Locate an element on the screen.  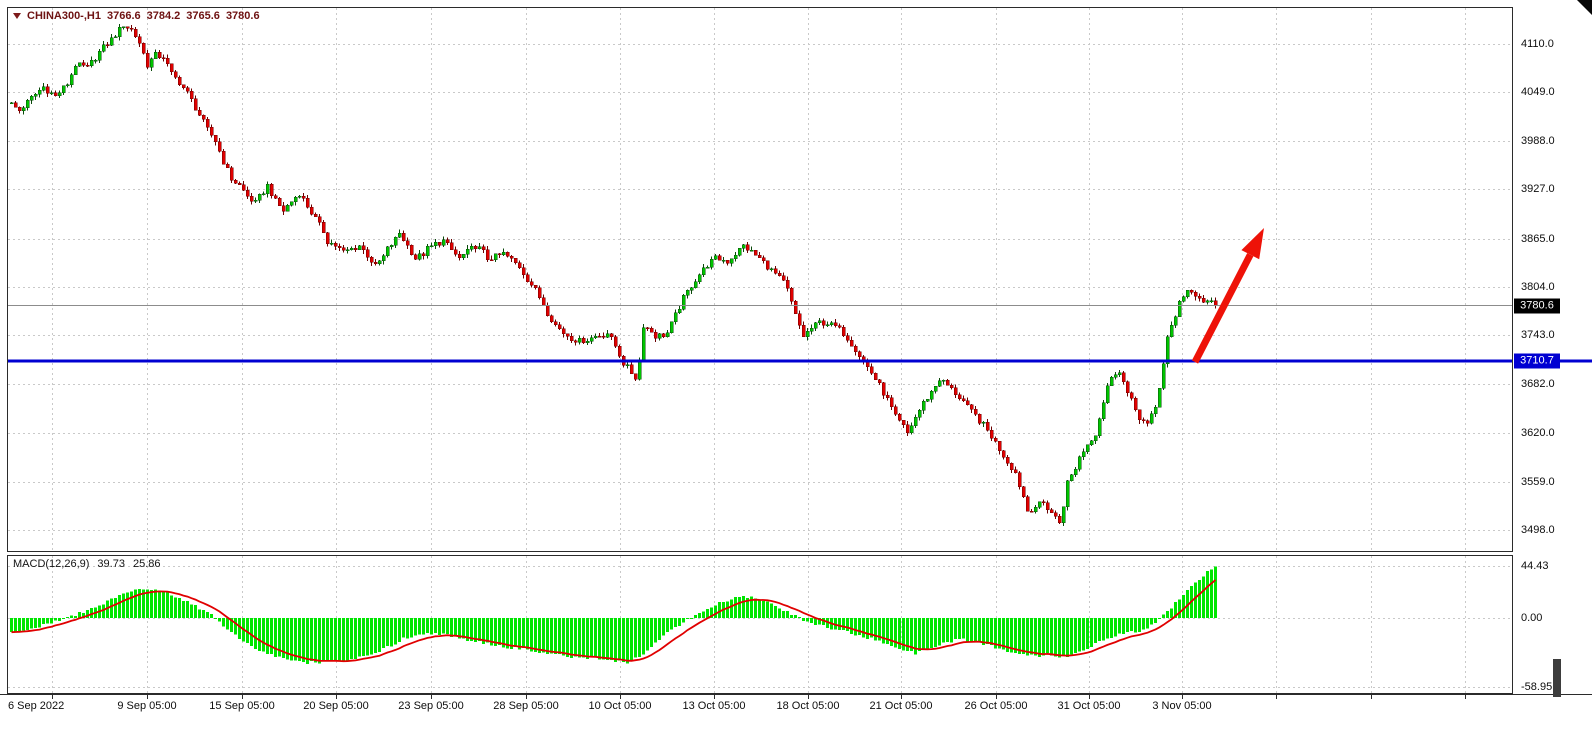
time-axis-label: 9 Sep 05:00 is located at coordinates (147, 706).